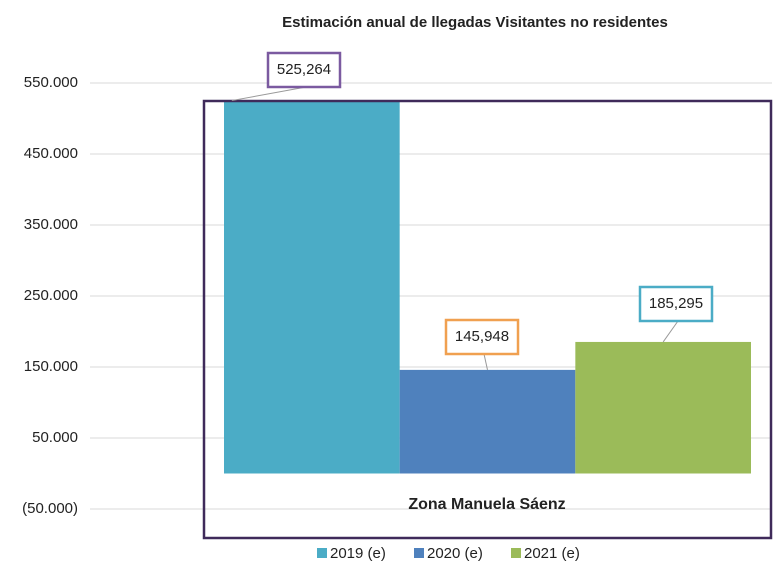 This screenshot has height=569, width=777. I want to click on y-tick-label: (50.000), so click(50, 508).